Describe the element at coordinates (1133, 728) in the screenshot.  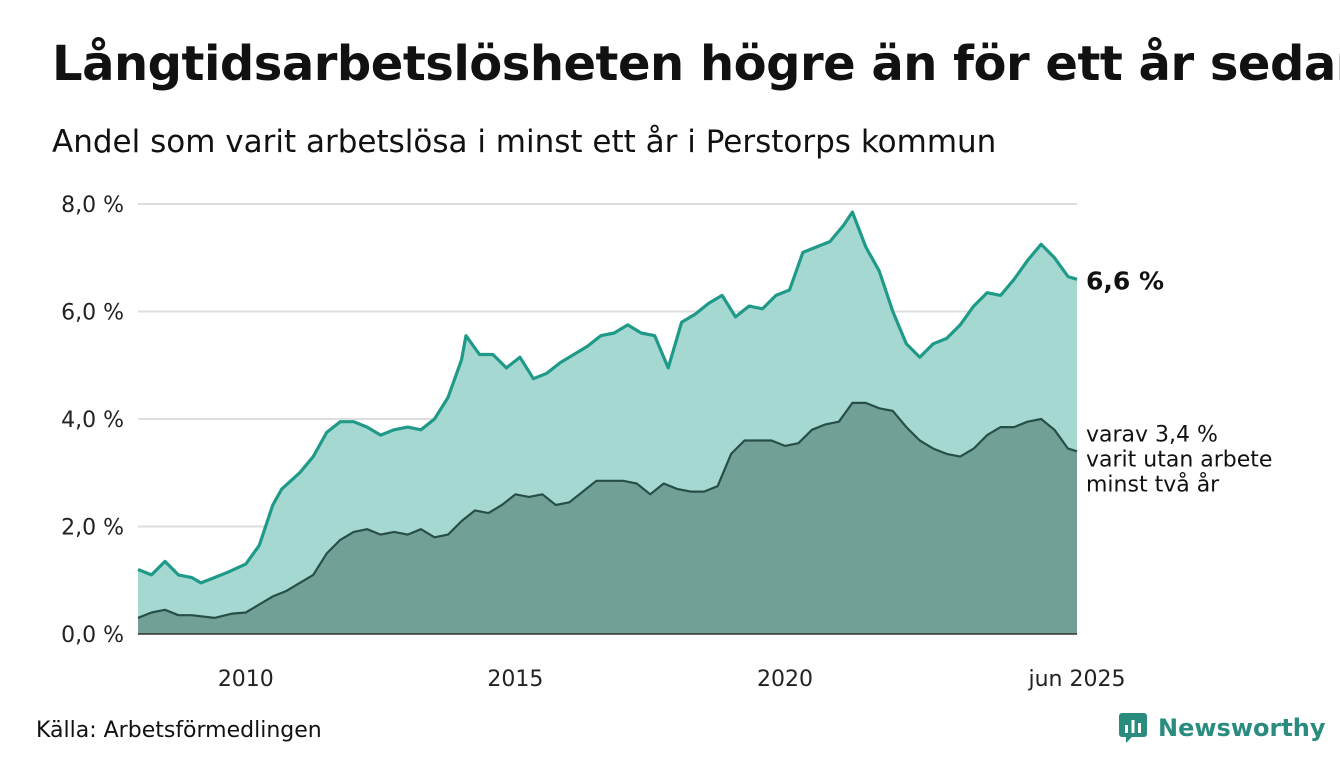
I see `newsworthy-logo-icon` at that location.